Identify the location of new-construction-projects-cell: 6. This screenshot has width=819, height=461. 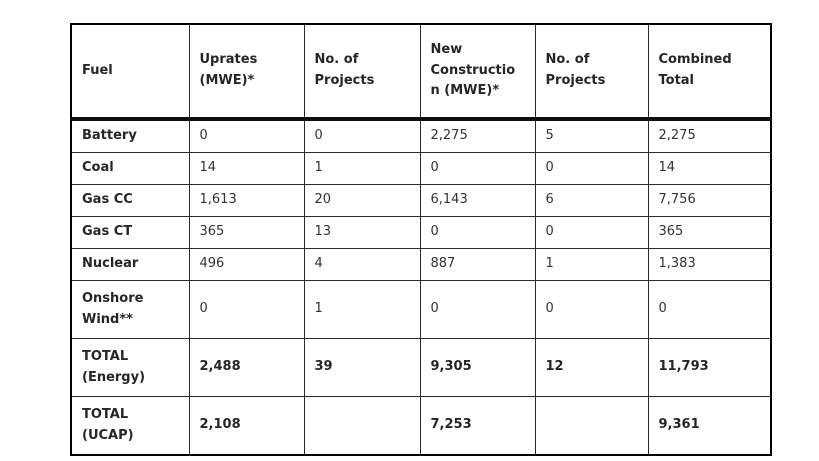
(591, 200).